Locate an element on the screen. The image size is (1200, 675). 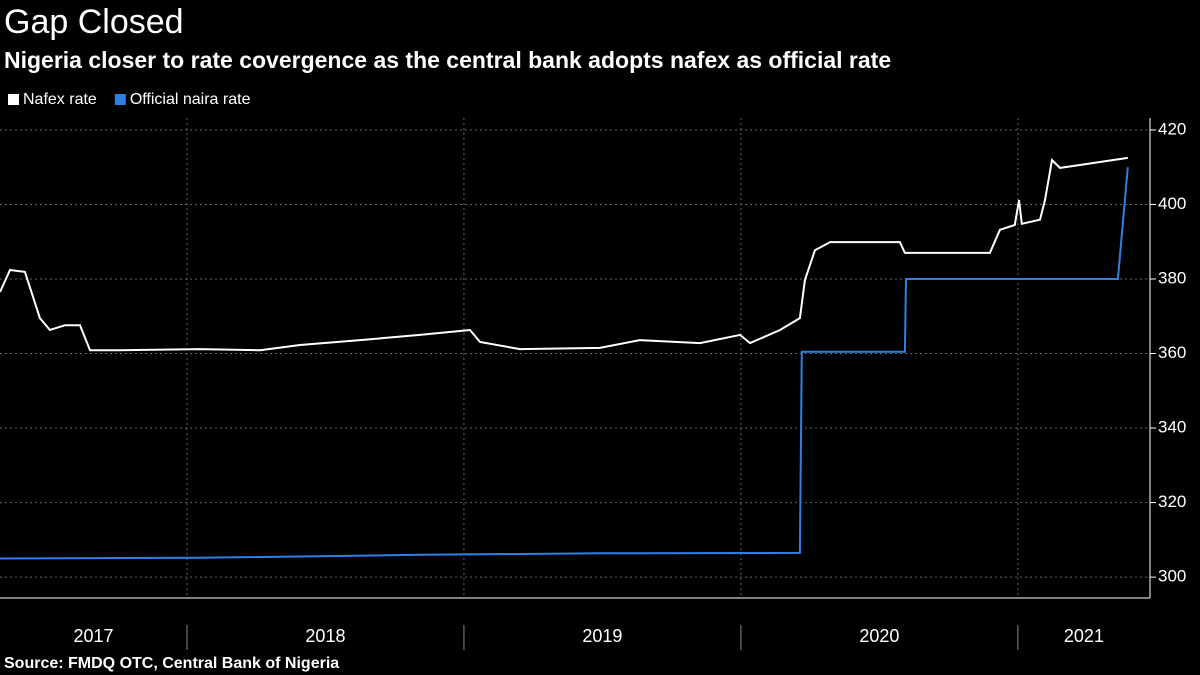
x-tick-label: 2020 is located at coordinates (879, 636).